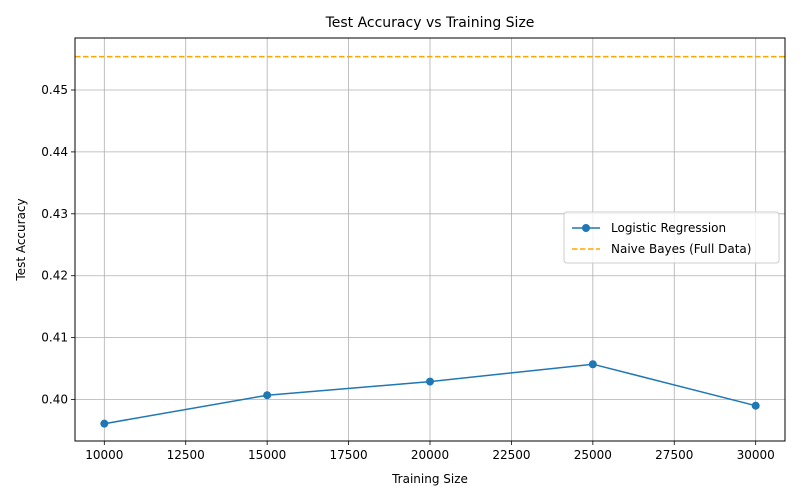  I want to click on y-tick-label: 0.43, so click(54, 214).